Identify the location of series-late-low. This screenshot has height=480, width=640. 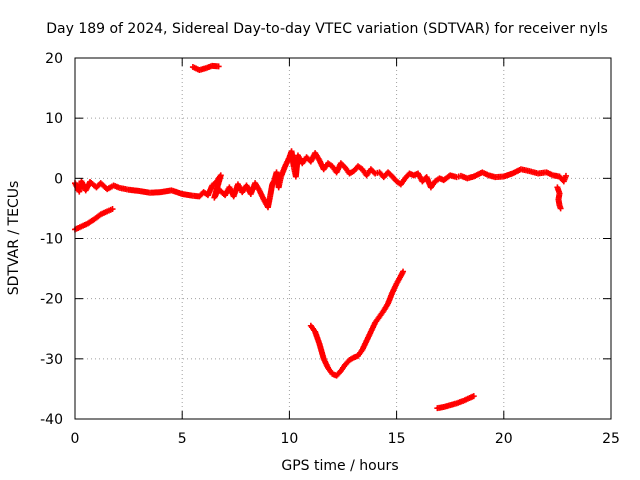
(455, 402).